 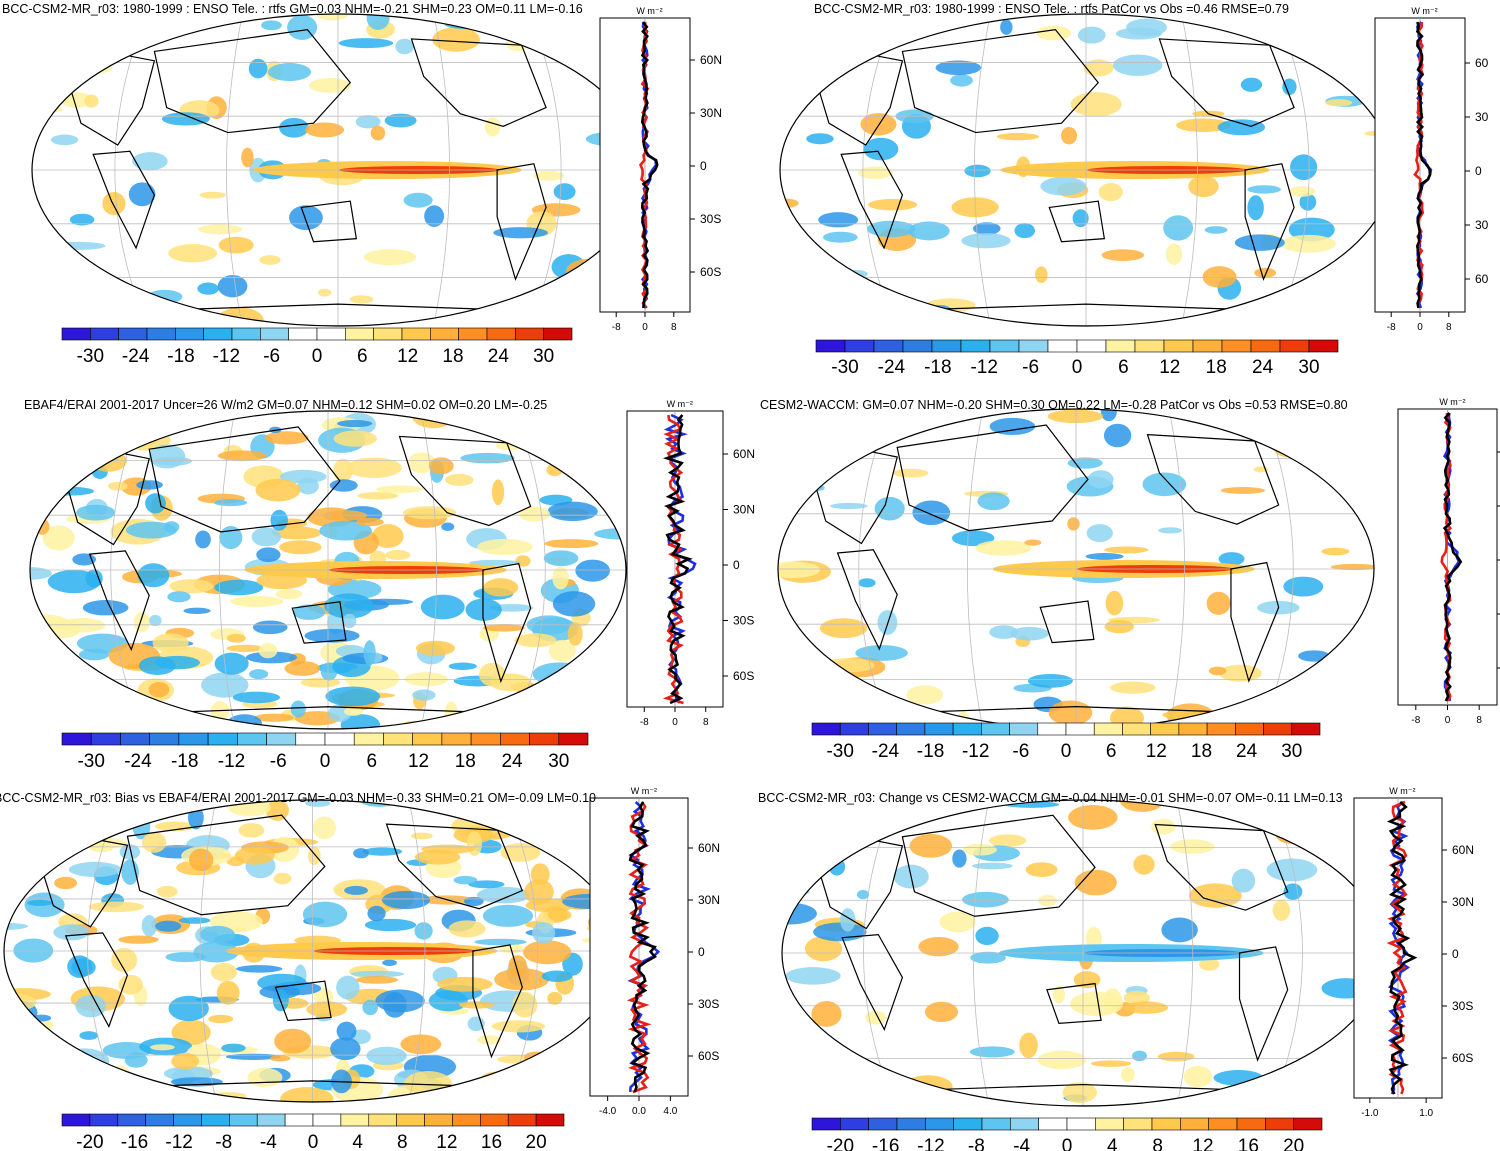 I want to click on lat-tick-label: 30, so click(x=1482, y=117).